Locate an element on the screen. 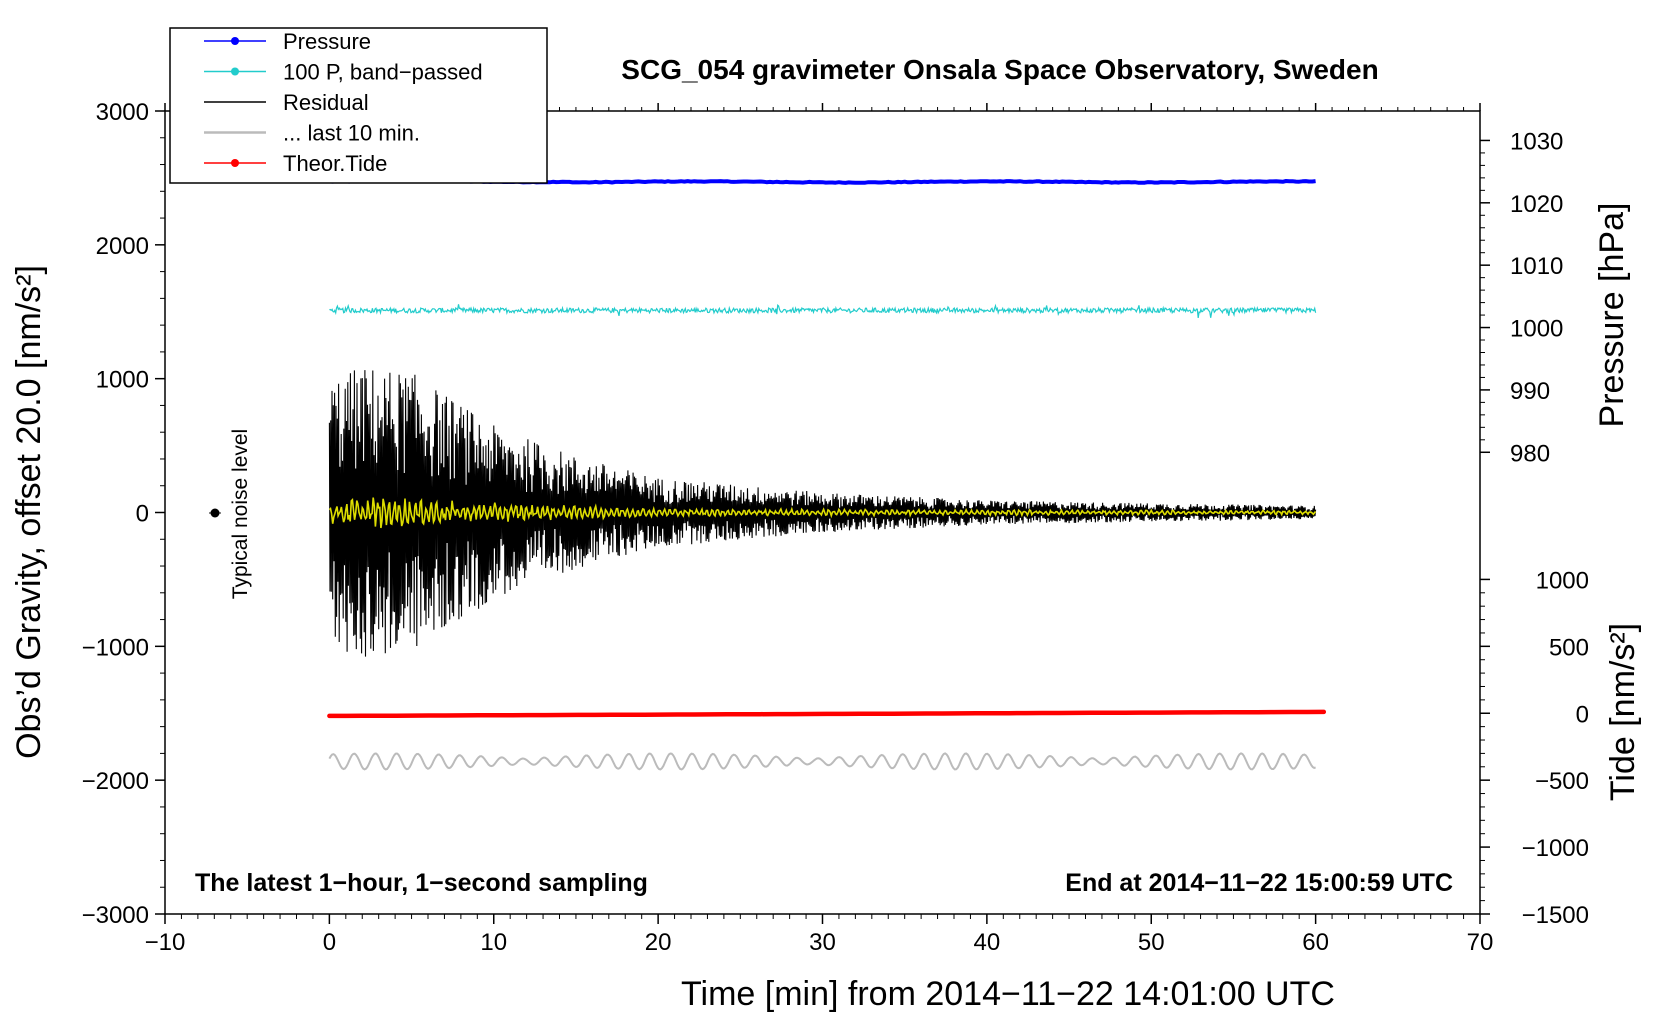  y-pressure-tick-label: 1010 is located at coordinates (1536, 266).